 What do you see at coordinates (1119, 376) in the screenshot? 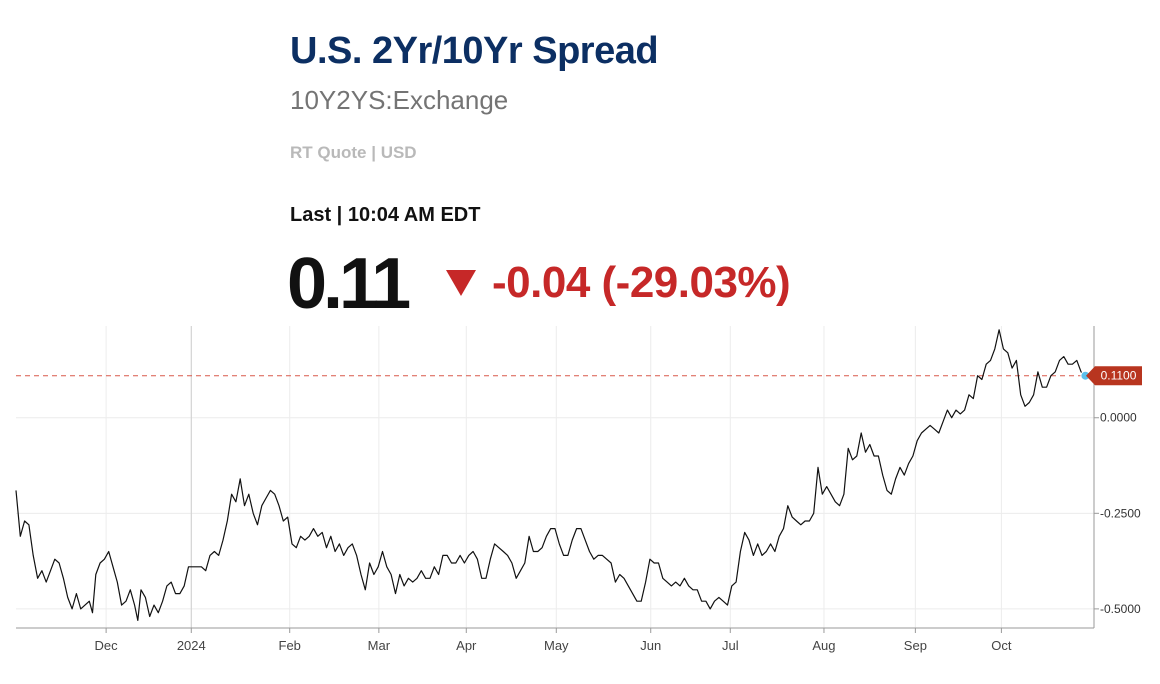
I see `current-value-tag-label: 0.1100` at bounding box center [1119, 376].